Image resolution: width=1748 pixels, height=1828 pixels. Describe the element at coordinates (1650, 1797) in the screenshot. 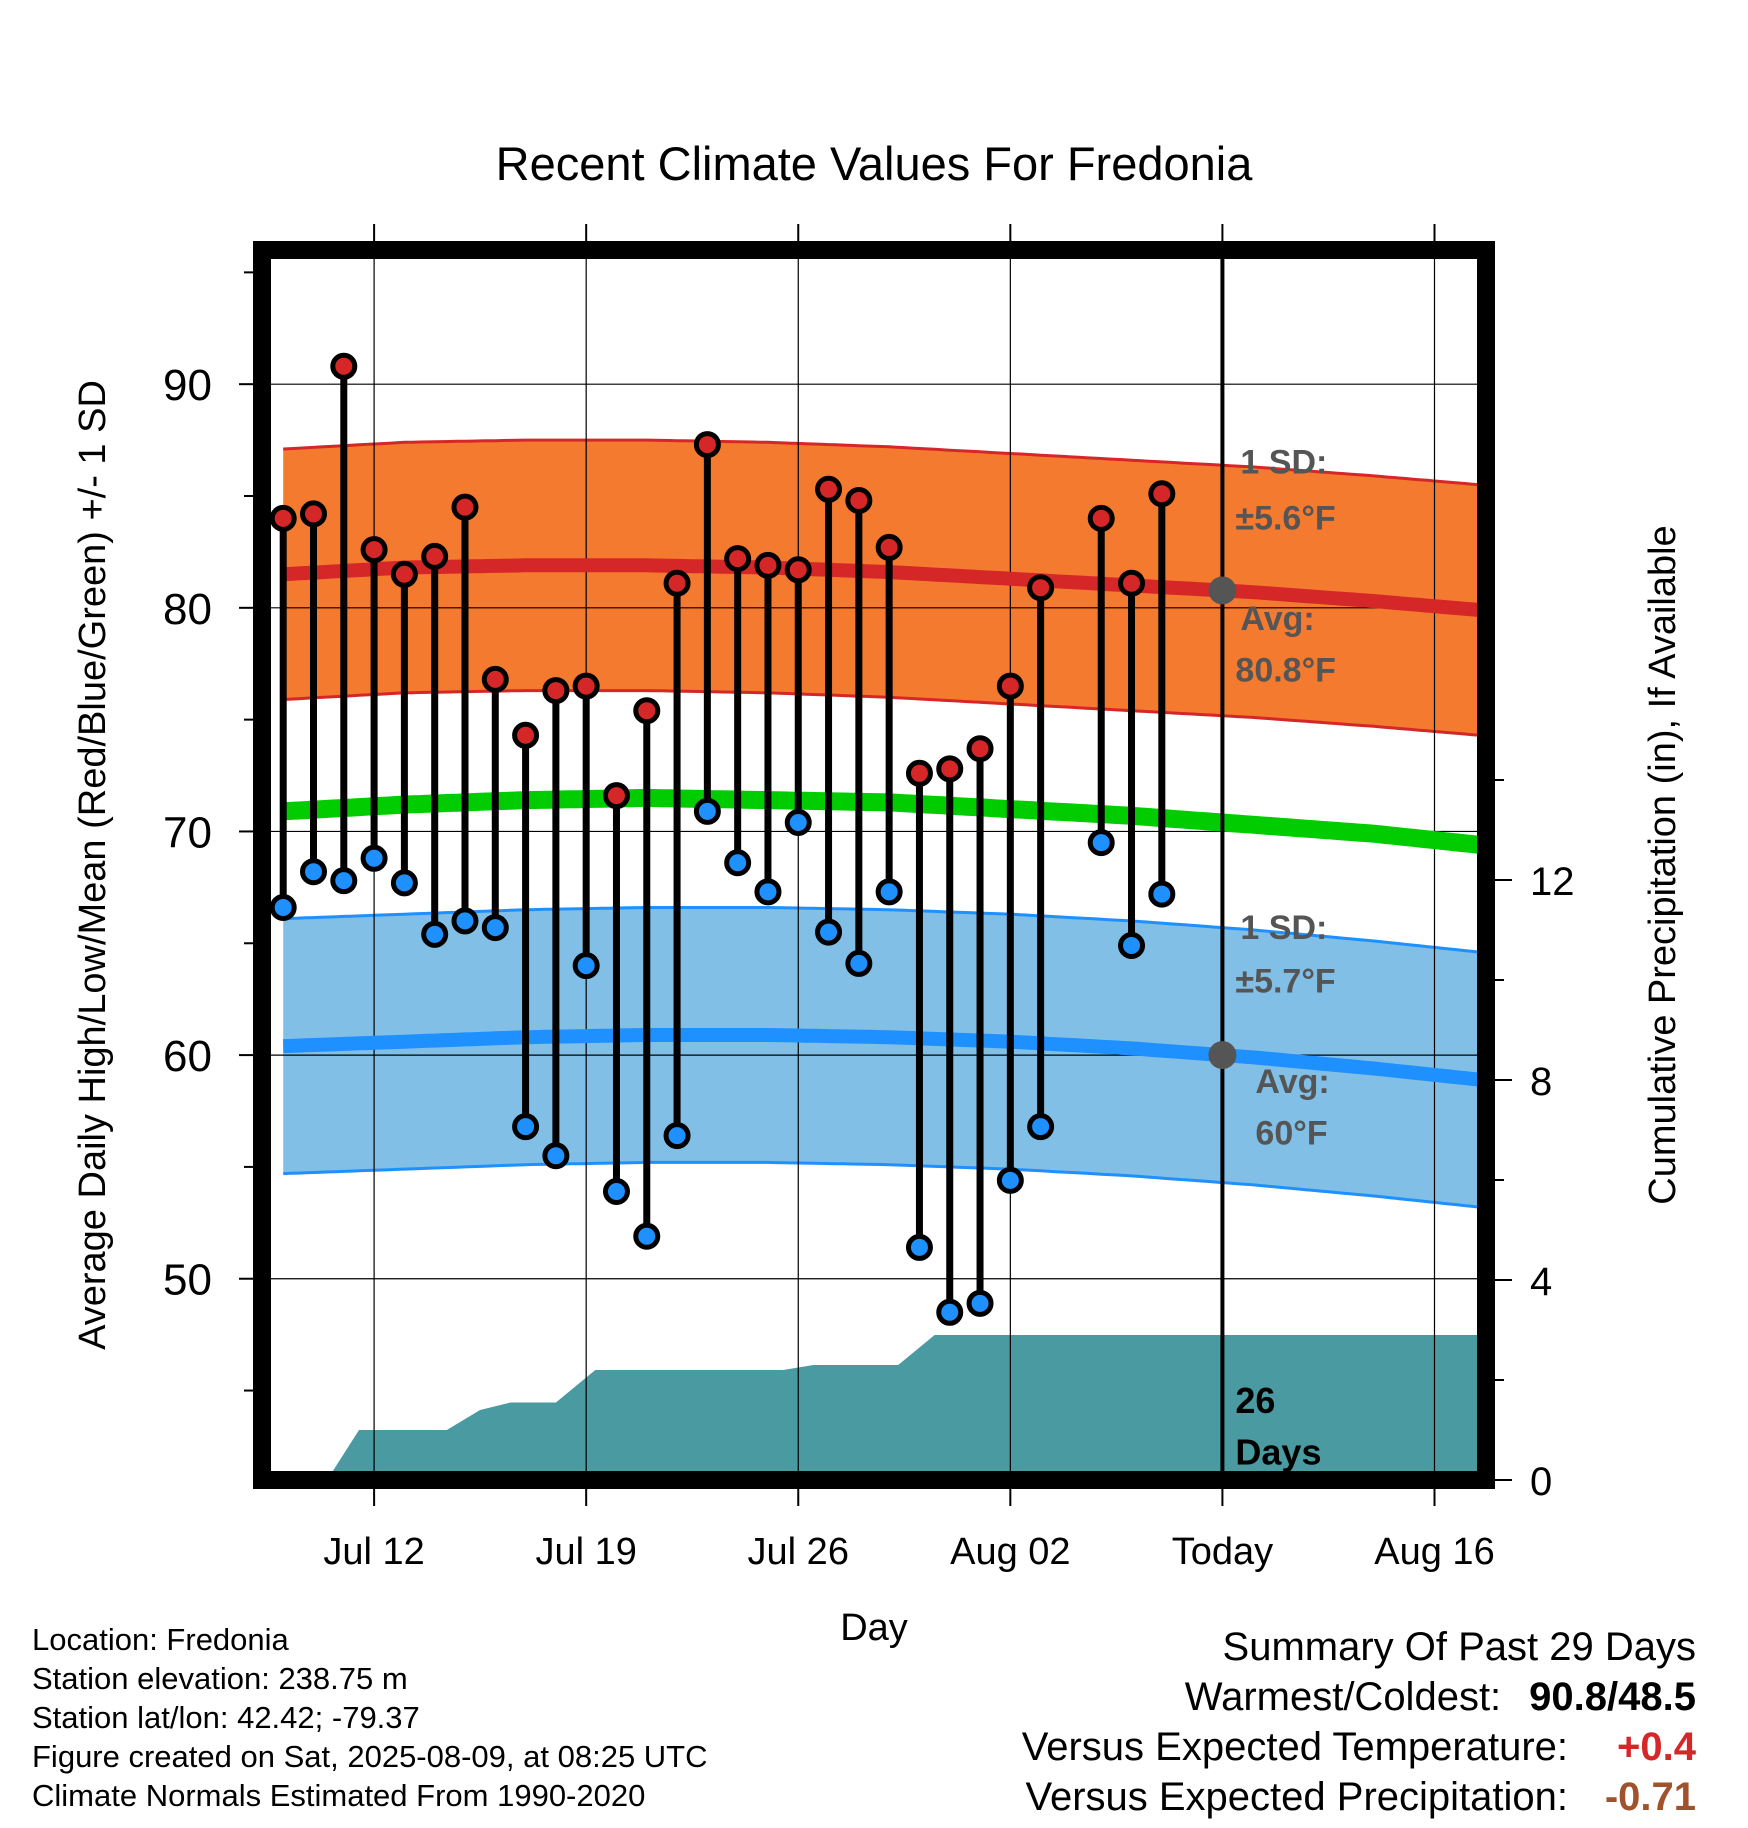

I see `precip-value: -0.71` at that location.